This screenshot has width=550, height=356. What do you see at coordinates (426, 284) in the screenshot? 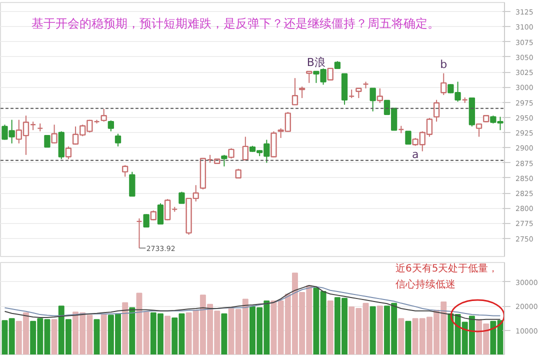
I see `annotation: 信心持续低迷` at bounding box center [426, 284].